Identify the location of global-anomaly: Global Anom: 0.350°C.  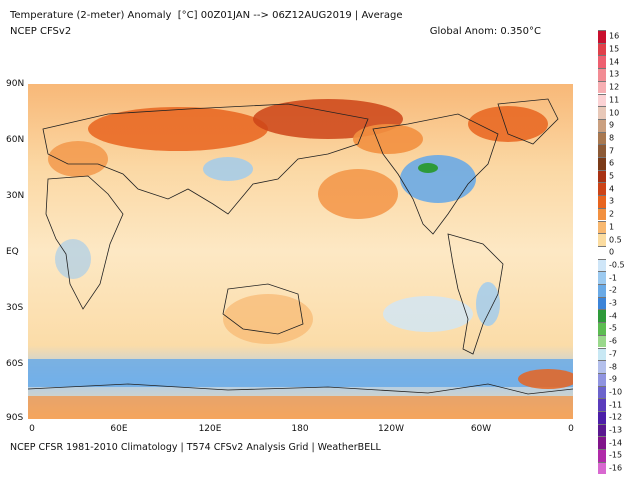
(485, 31).